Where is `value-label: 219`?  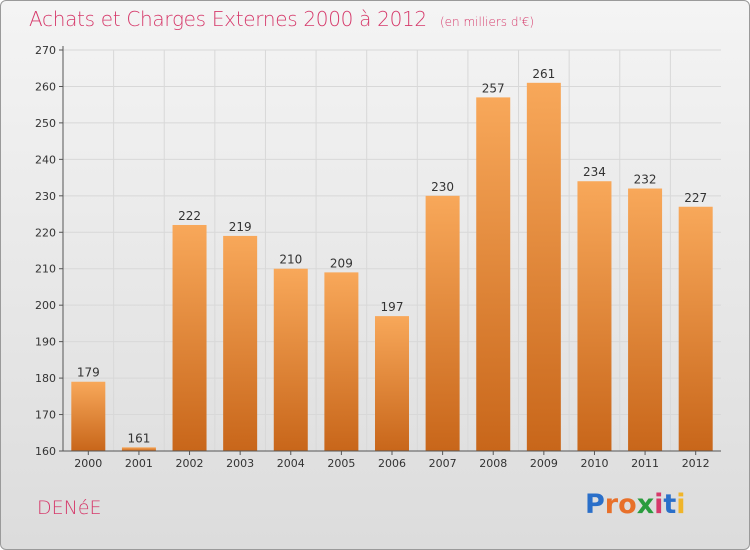
value-label: 219 is located at coordinates (240, 227).